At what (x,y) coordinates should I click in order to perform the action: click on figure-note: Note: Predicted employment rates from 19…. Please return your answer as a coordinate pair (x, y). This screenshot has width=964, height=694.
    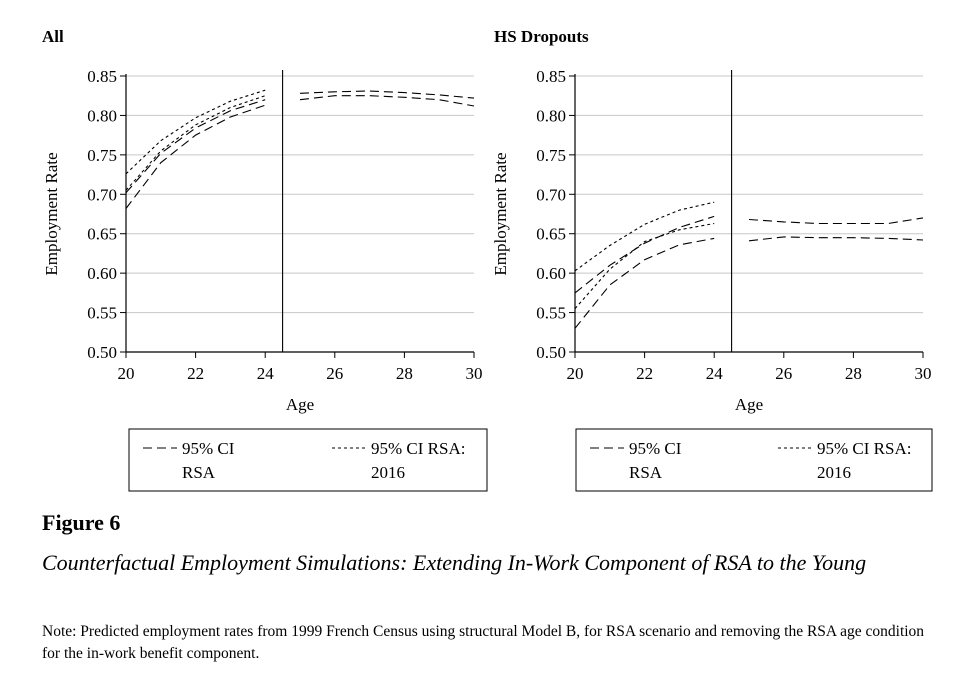
    Looking at the image, I should click on (483, 642).